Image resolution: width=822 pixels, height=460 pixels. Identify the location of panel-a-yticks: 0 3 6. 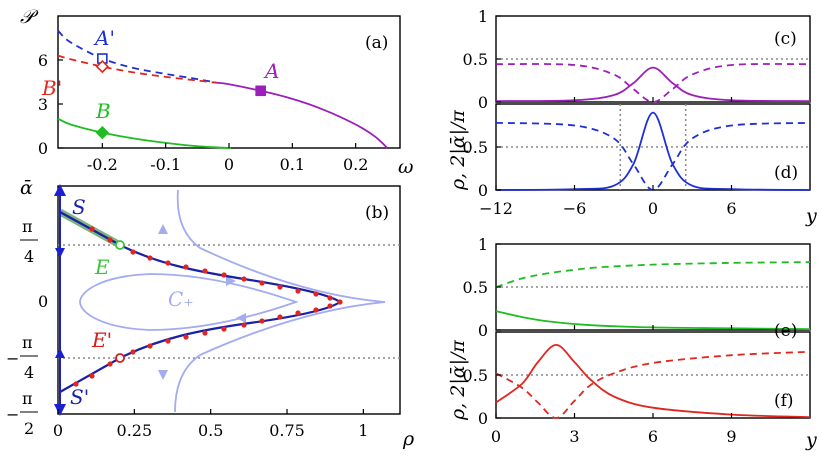
(50, 104).